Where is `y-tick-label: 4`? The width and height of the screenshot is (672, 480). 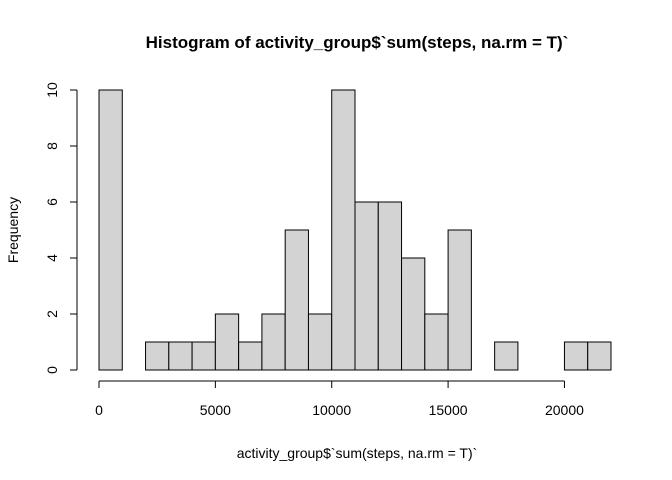
y-tick-label: 4 is located at coordinates (52, 258).